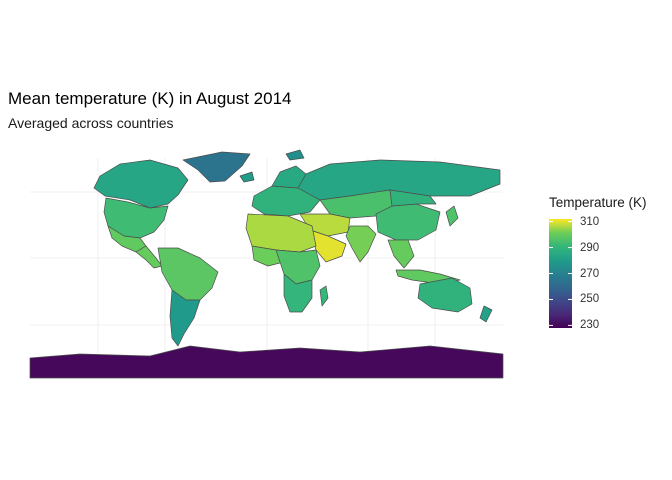  Describe the element at coordinates (590, 247) in the screenshot. I see `legend-tick-label: 290` at that location.